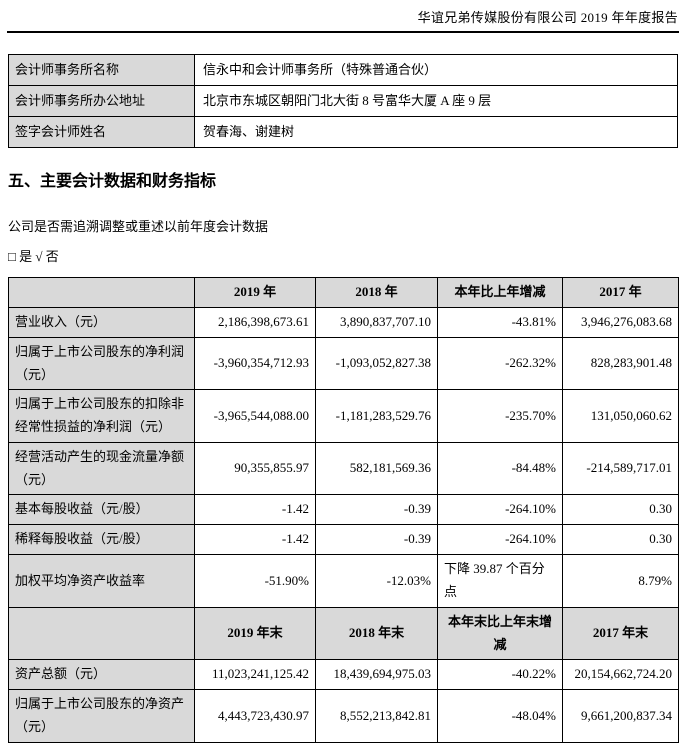 The image size is (686, 743). What do you see at coordinates (101, 416) in the screenshot?
I see `row-label-net-profit-excl-nonrecurring: 归属于上市公司股东的扣除非经常性损益的净利润（元）` at bounding box center [101, 416].